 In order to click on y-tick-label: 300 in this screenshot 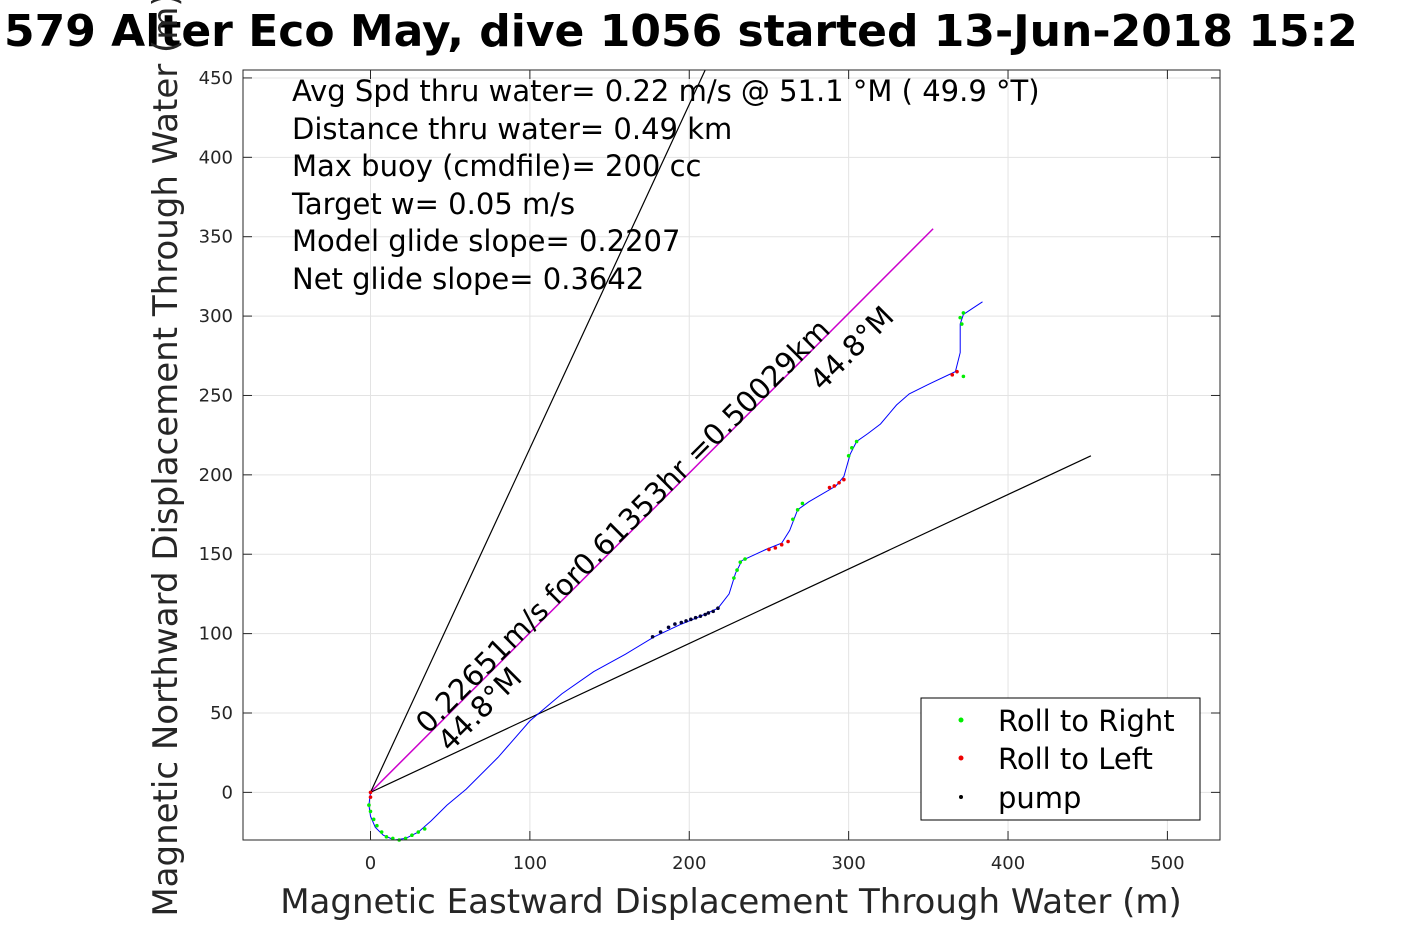, I will do `click(216, 316)`.